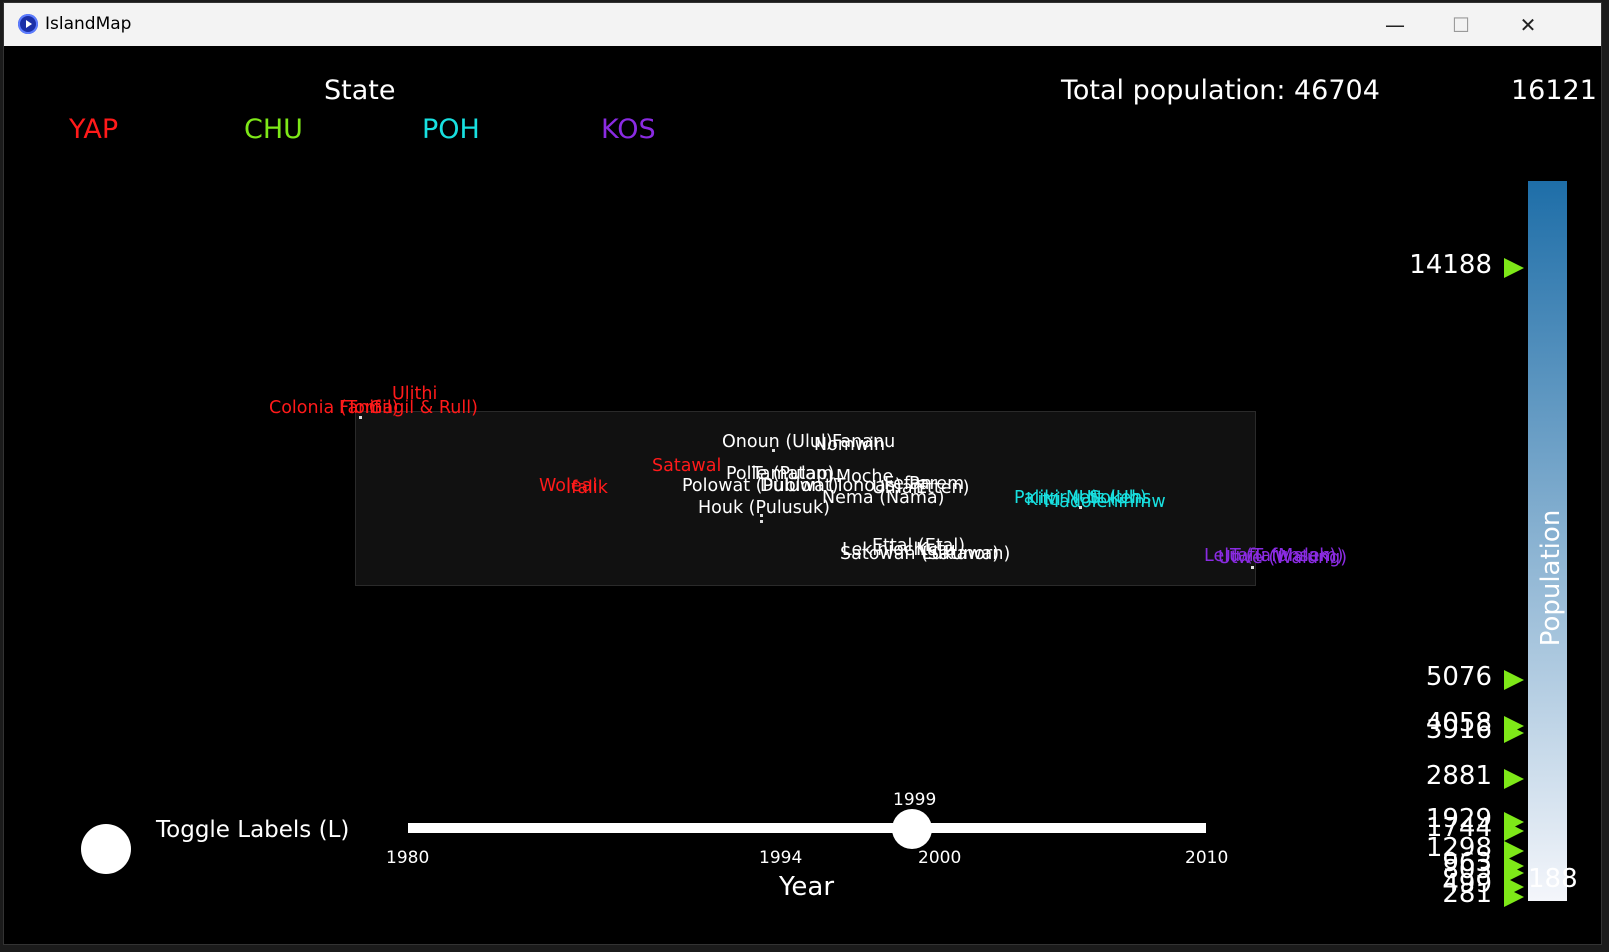 This screenshot has height=952, width=1609. What do you see at coordinates (764, 508) in the screenshot?
I see `island-label: Houk (Pulusuk)` at bounding box center [764, 508].